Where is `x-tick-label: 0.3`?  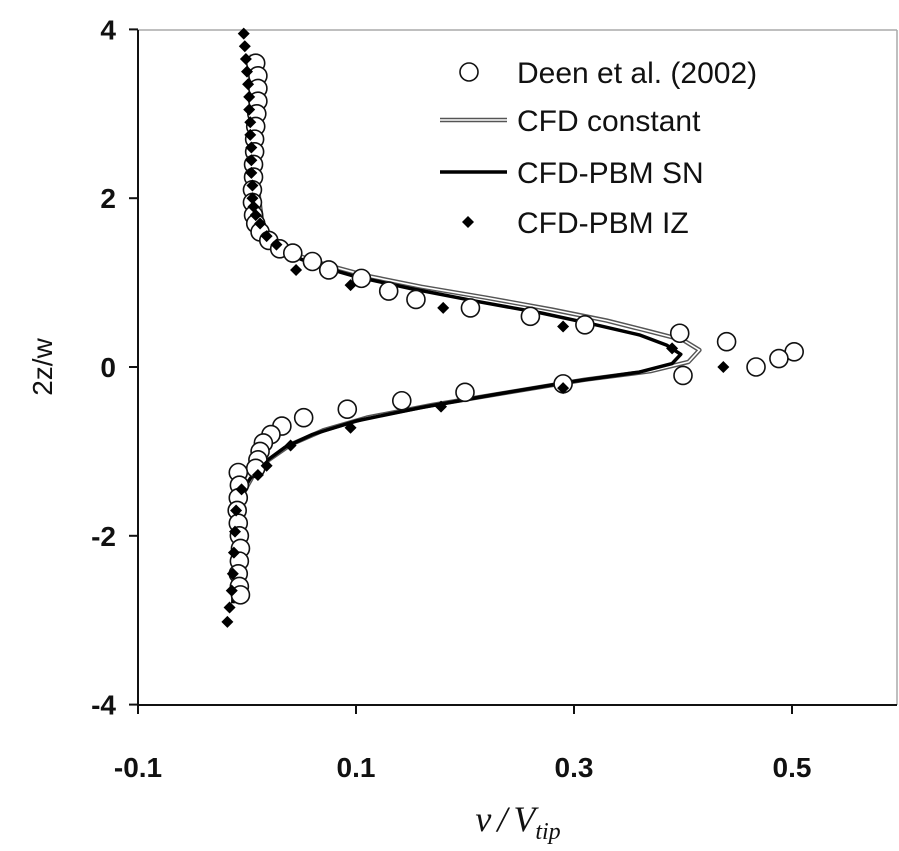
x-tick-label: 0.3 is located at coordinates (574, 767).